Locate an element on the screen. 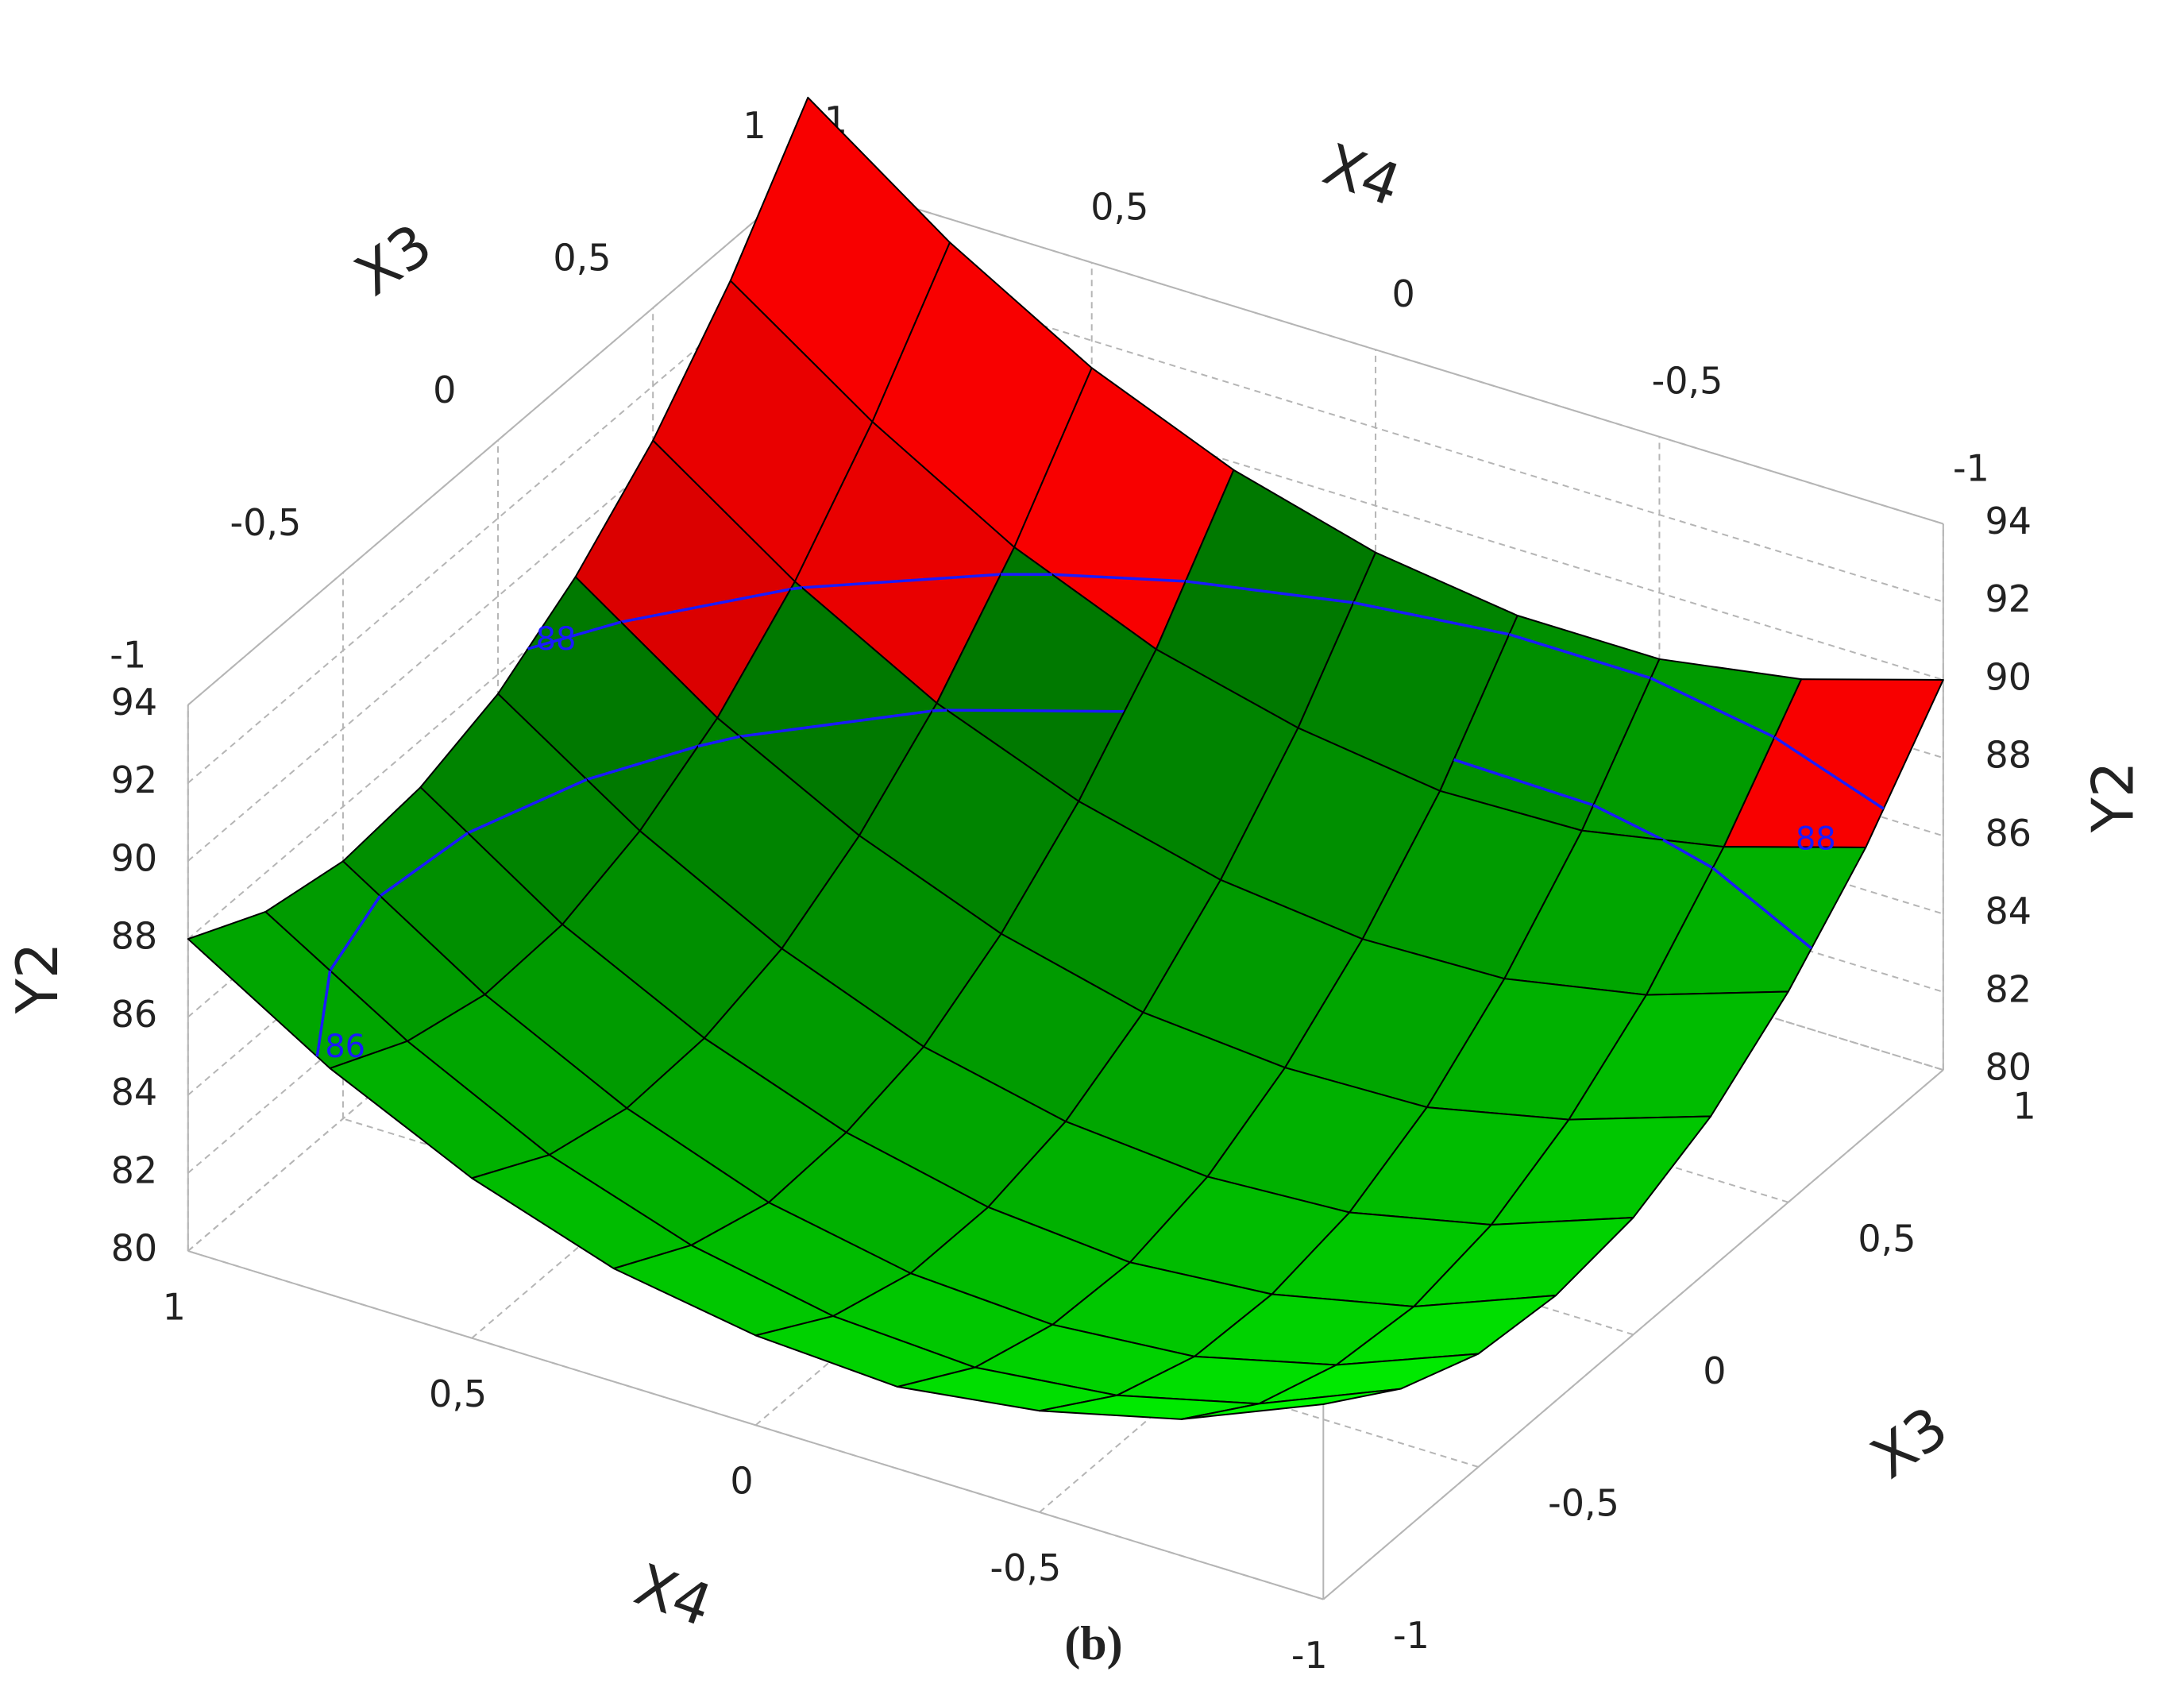 The height and width of the screenshot is (1687, 2184). caption: (b) is located at coordinates (1093, 1643).